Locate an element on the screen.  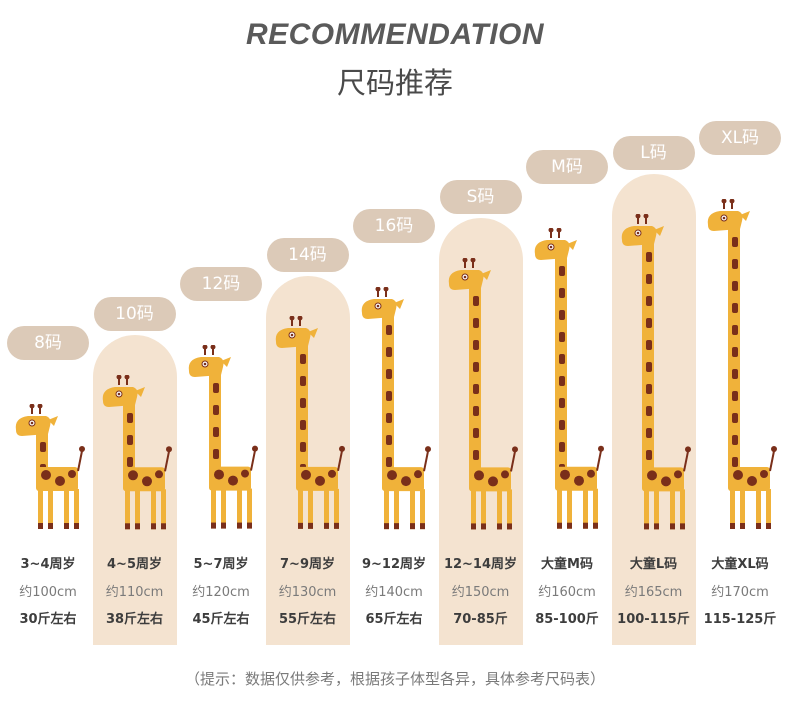
size-info: 9~12周岁 约140cm 65斤左右 is located at coordinates (394, 592).